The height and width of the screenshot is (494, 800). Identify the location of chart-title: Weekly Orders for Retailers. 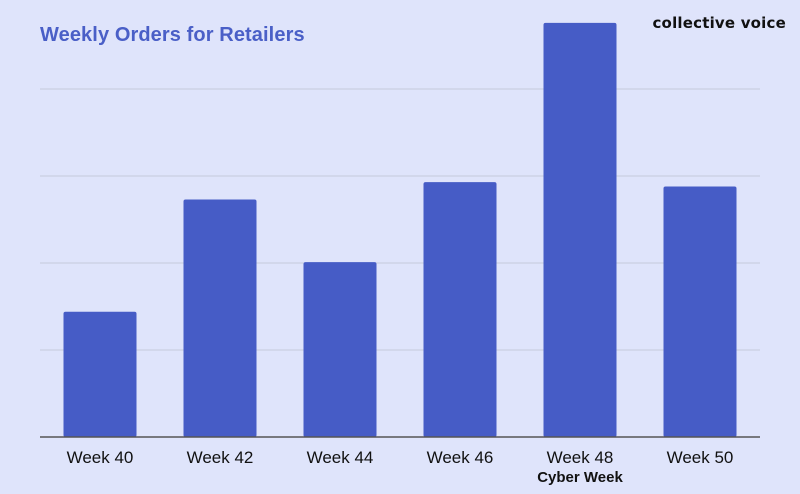
(172, 35).